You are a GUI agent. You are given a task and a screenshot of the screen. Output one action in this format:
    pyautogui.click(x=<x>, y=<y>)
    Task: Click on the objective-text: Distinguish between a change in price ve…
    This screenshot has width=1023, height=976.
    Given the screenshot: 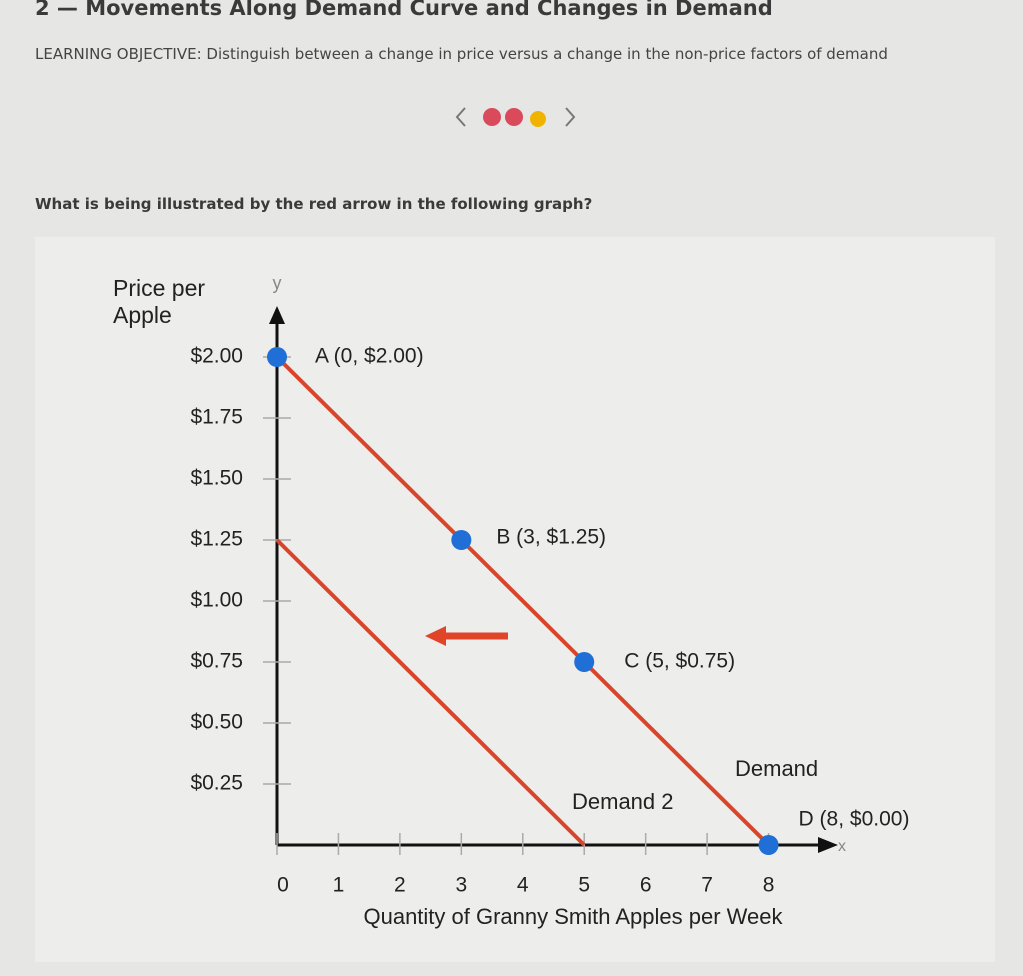 What is the action you would take?
    pyautogui.click(x=547, y=54)
    